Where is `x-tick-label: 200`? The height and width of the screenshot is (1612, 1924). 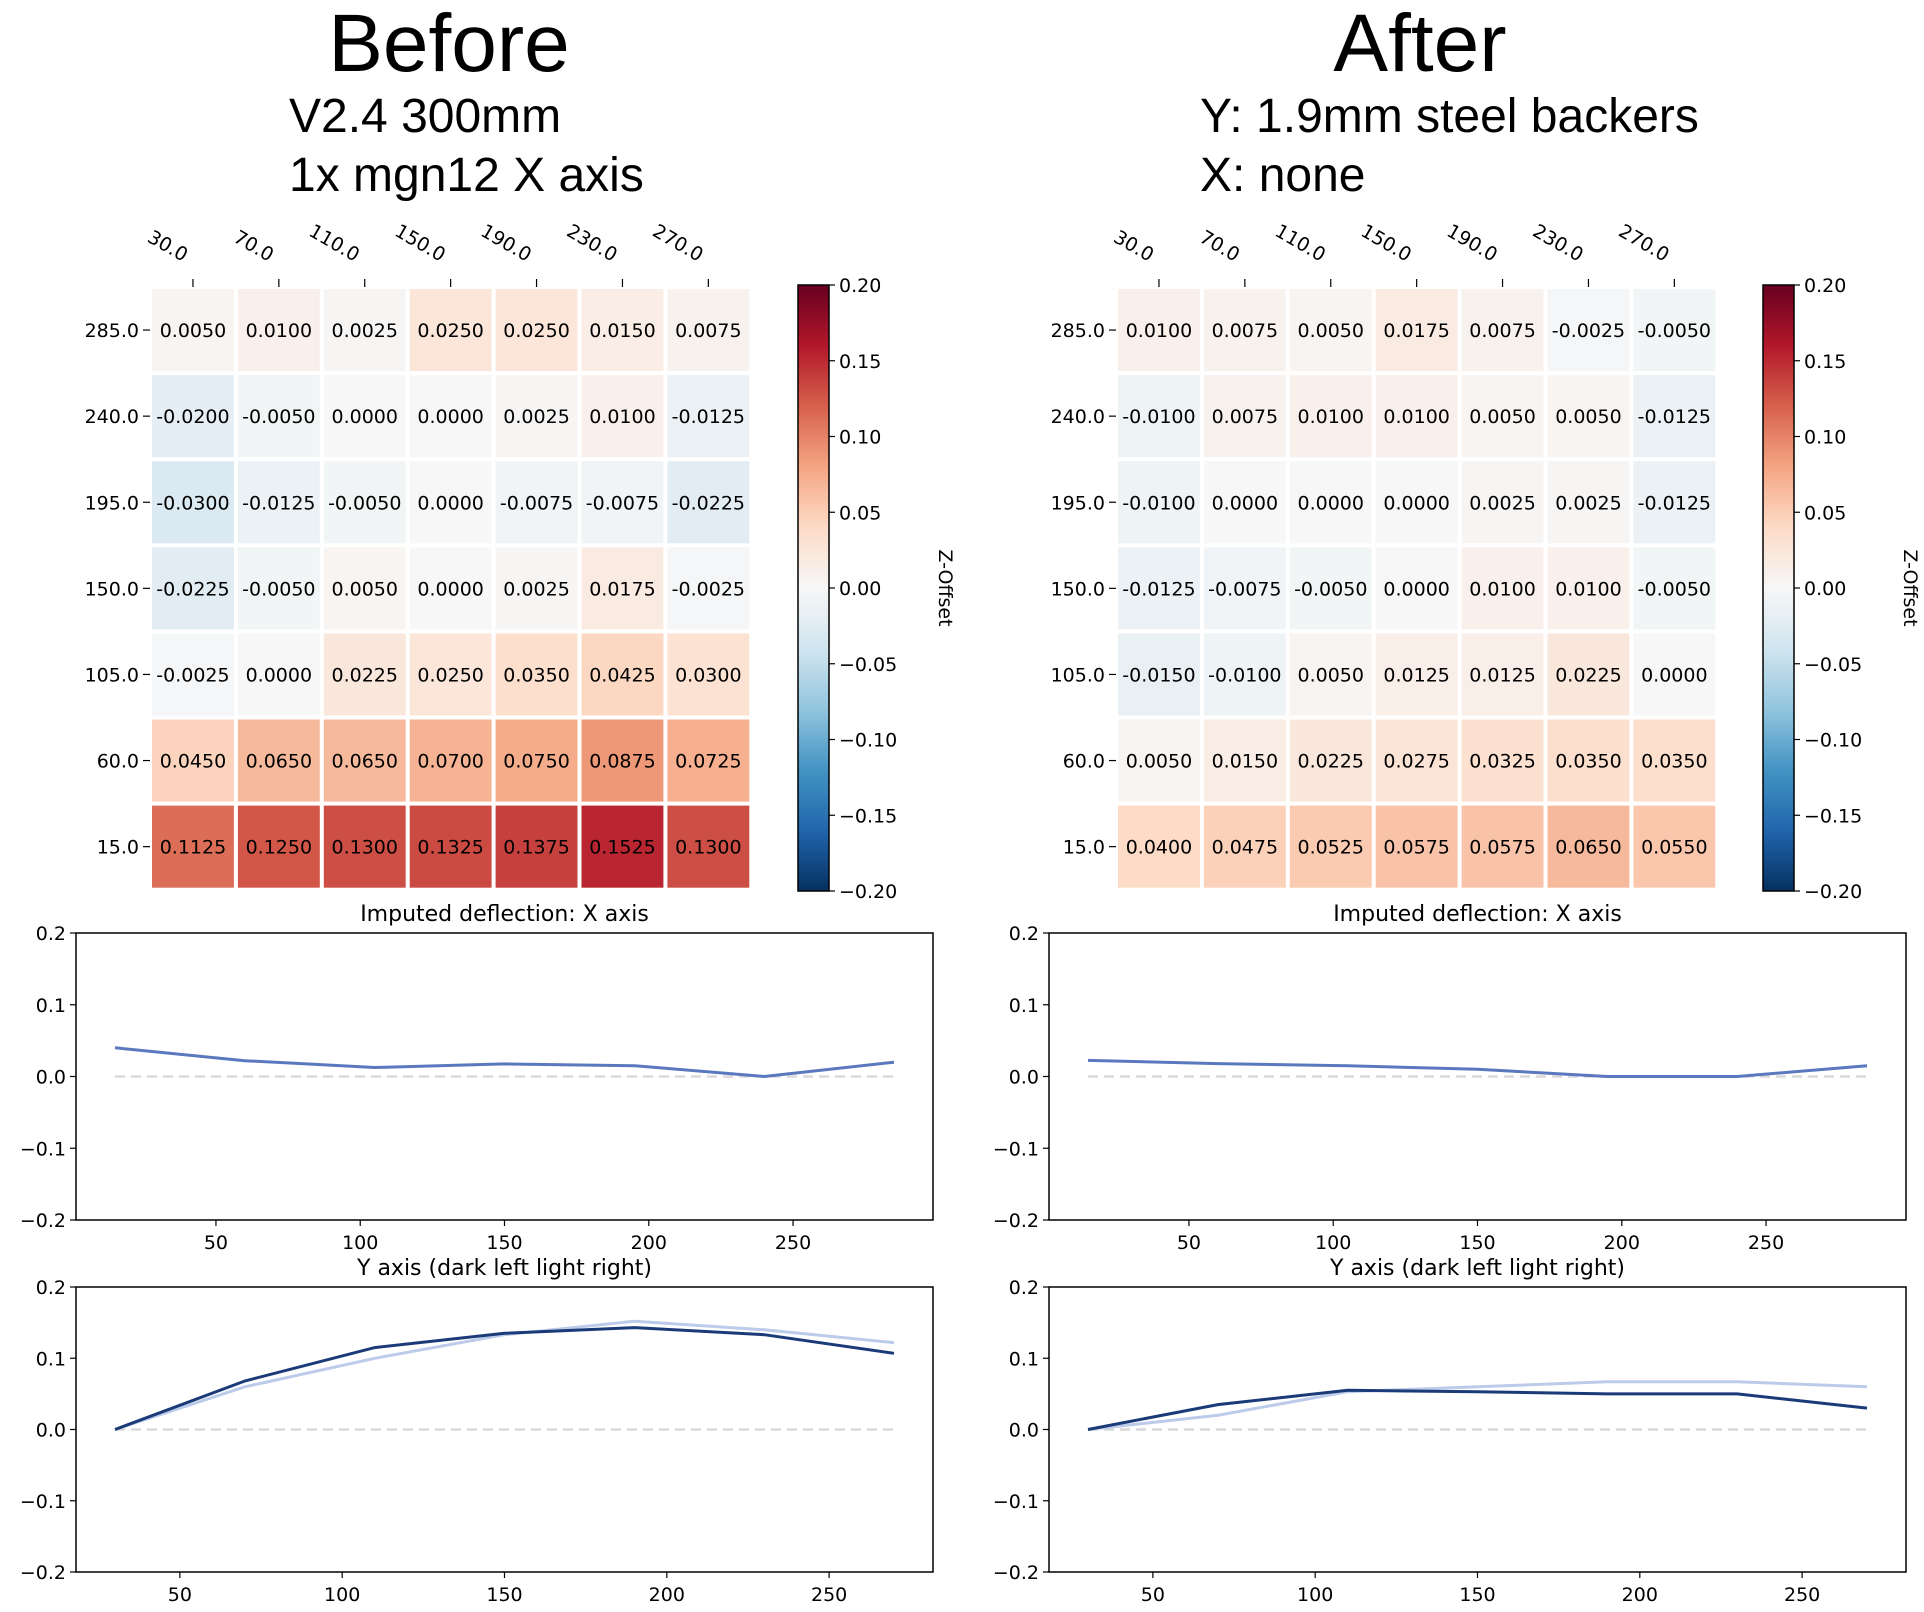 x-tick-label: 200 is located at coordinates (1640, 1595).